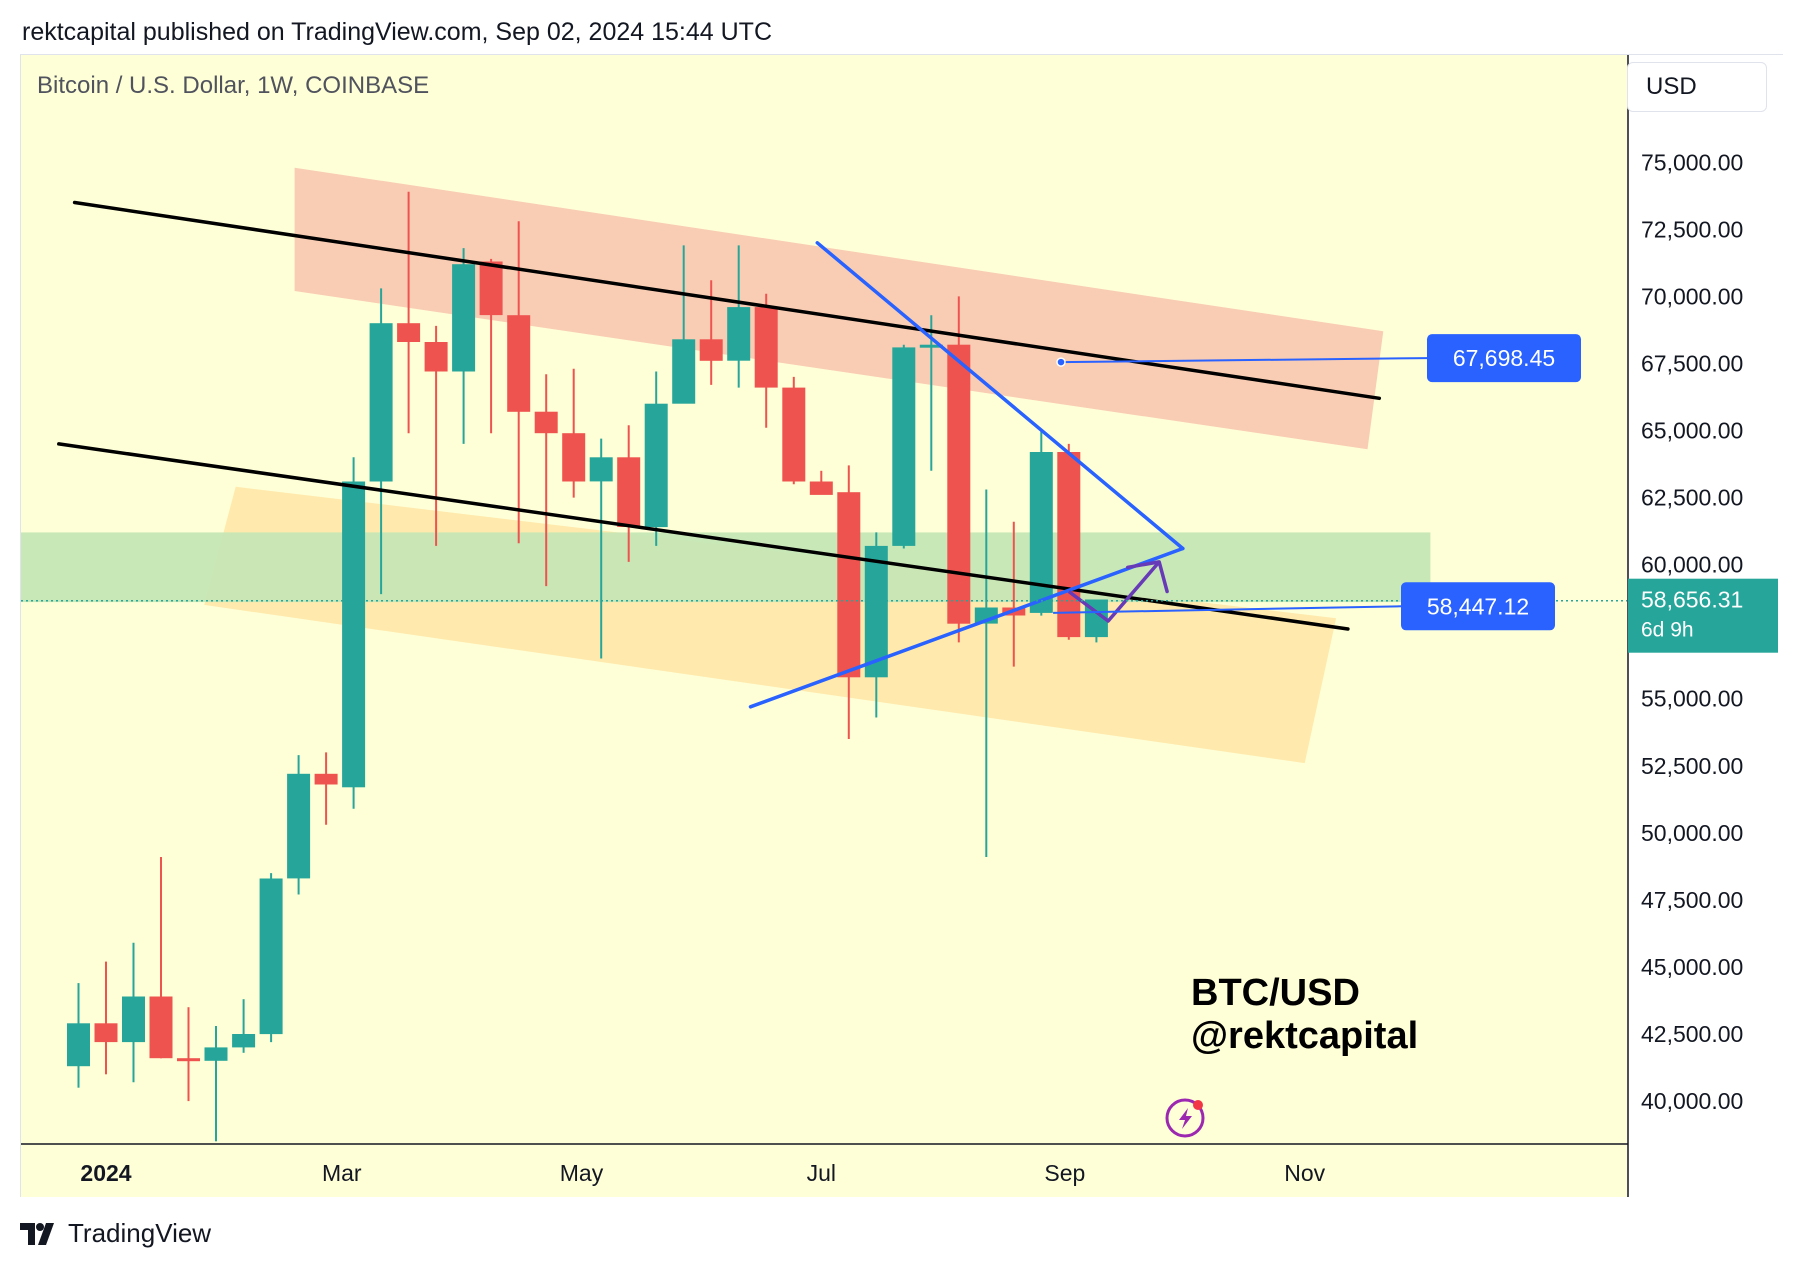 Image resolution: width=1794 pixels, height=1266 pixels. Describe the element at coordinates (1692, 833) in the screenshot. I see `price-tick-label: 50,000.00` at that location.